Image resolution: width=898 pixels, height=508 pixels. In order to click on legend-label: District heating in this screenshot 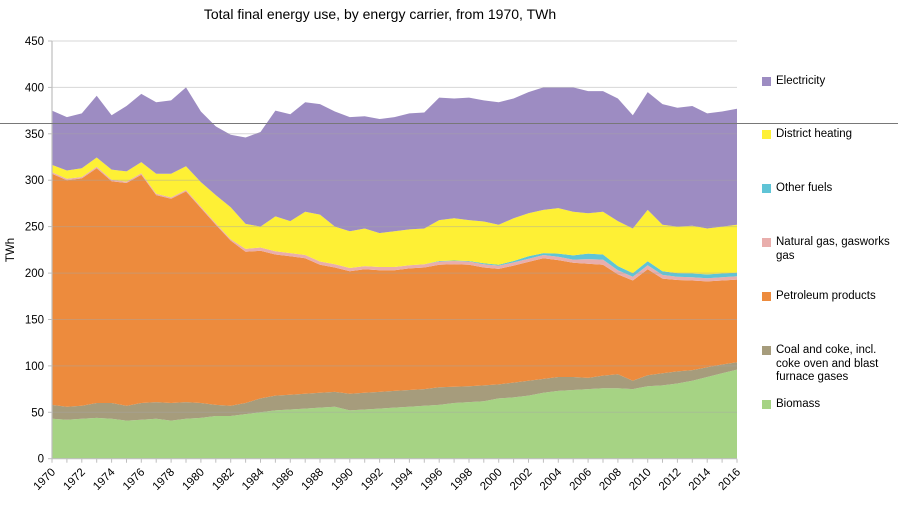, I will do `click(814, 134)`.